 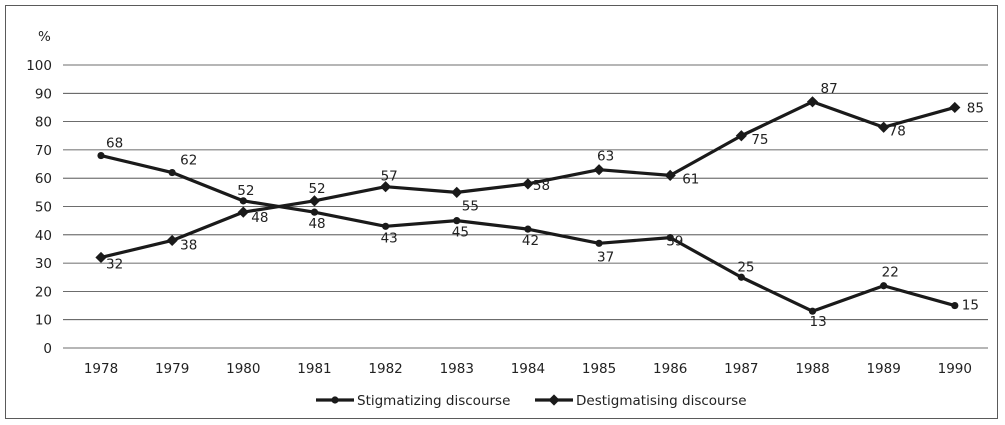 What do you see at coordinates (433, 401) in the screenshot?
I see `legend-label: Stigmatizing discourse` at bounding box center [433, 401].